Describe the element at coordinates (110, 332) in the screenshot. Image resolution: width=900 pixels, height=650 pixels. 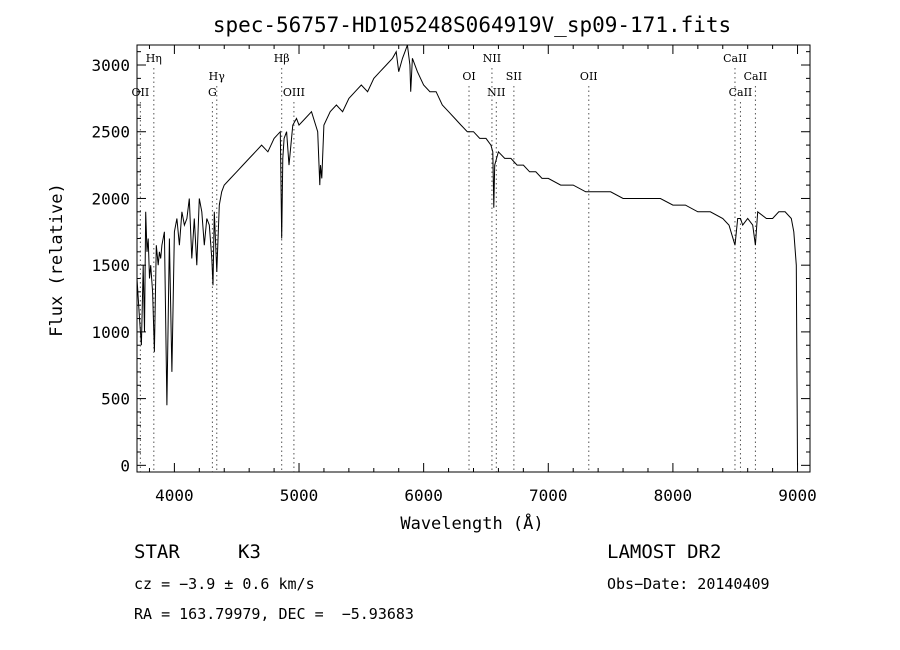
I see `y-tick-label: 1000` at that location.